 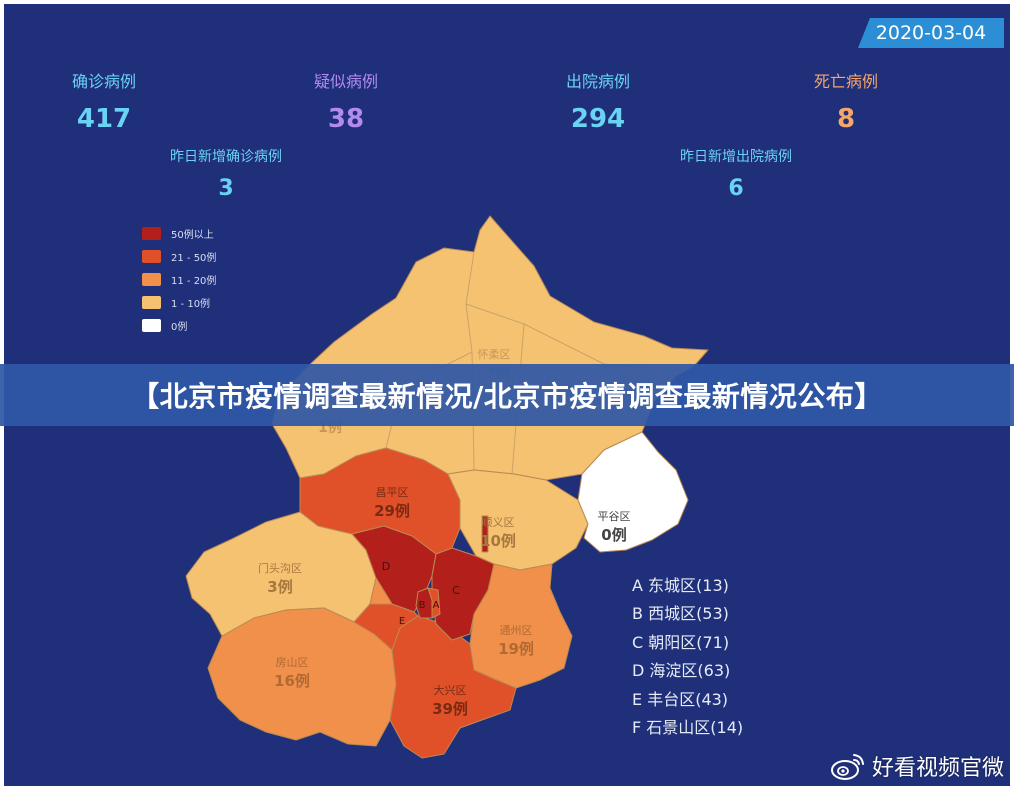 I want to click on district-list-item: A 东城区(13), so click(x=680, y=585).